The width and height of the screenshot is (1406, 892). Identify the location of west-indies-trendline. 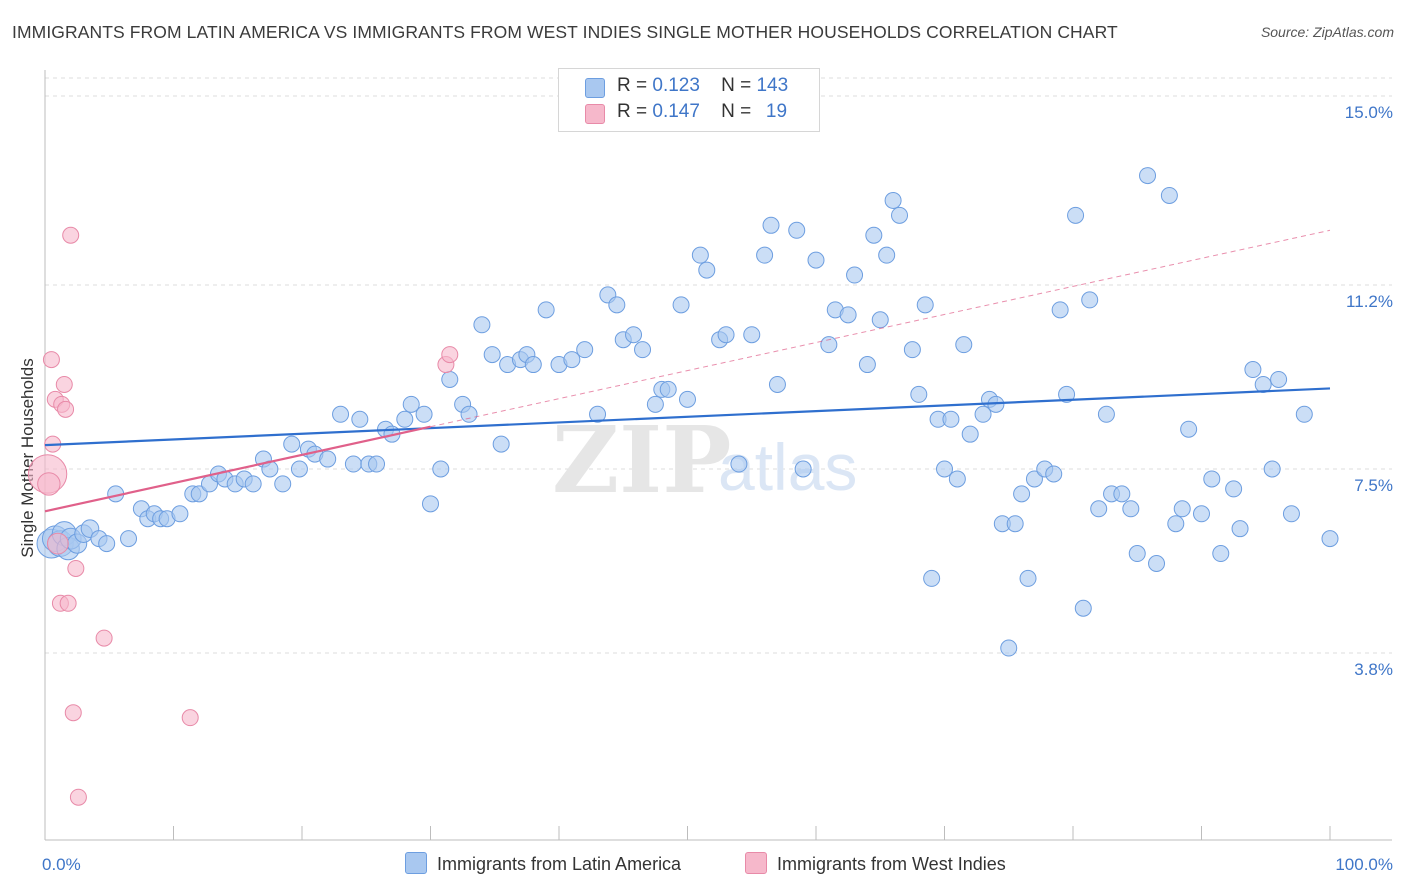
(237, 469).